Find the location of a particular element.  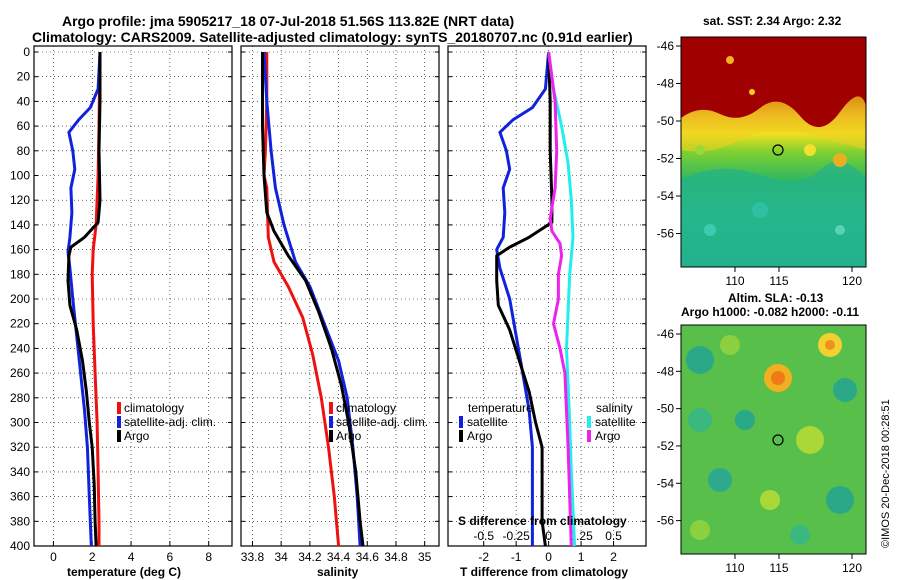

depth-tick-label: 280 is located at coordinates (20, 398).